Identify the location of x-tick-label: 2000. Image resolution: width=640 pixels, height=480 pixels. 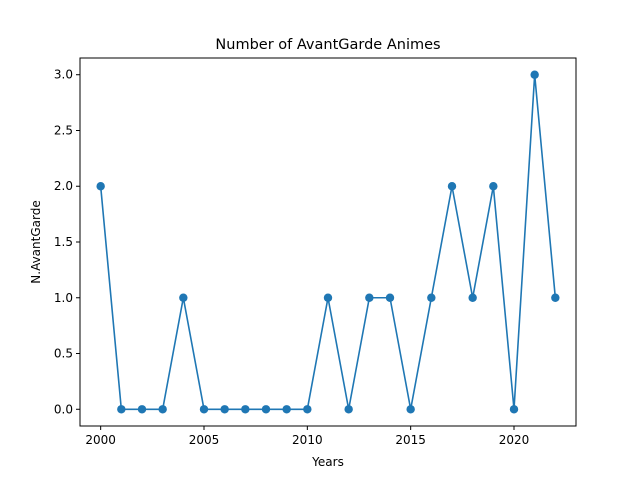
(100, 440).